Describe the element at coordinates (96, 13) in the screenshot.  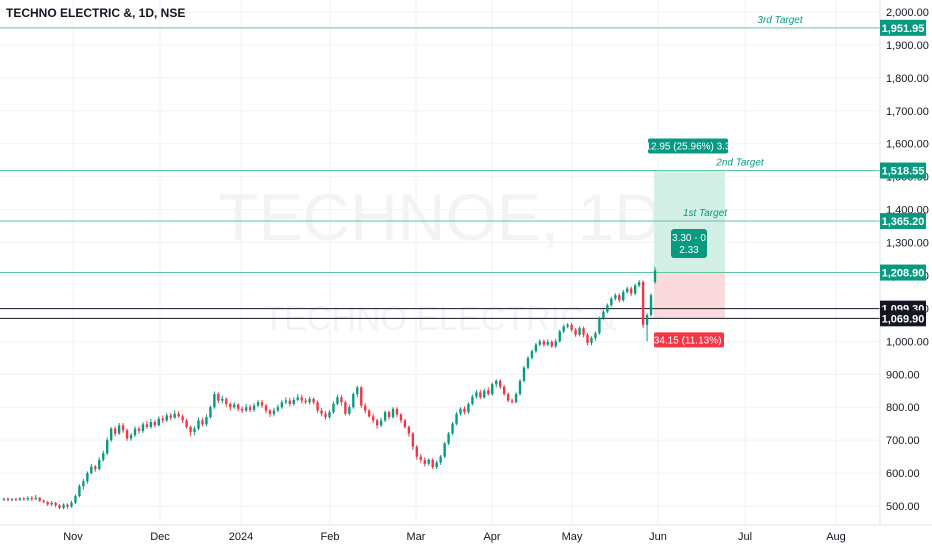
I see `chart-title: TECHNO ELECTRIC &, 1D, NSE` at that location.